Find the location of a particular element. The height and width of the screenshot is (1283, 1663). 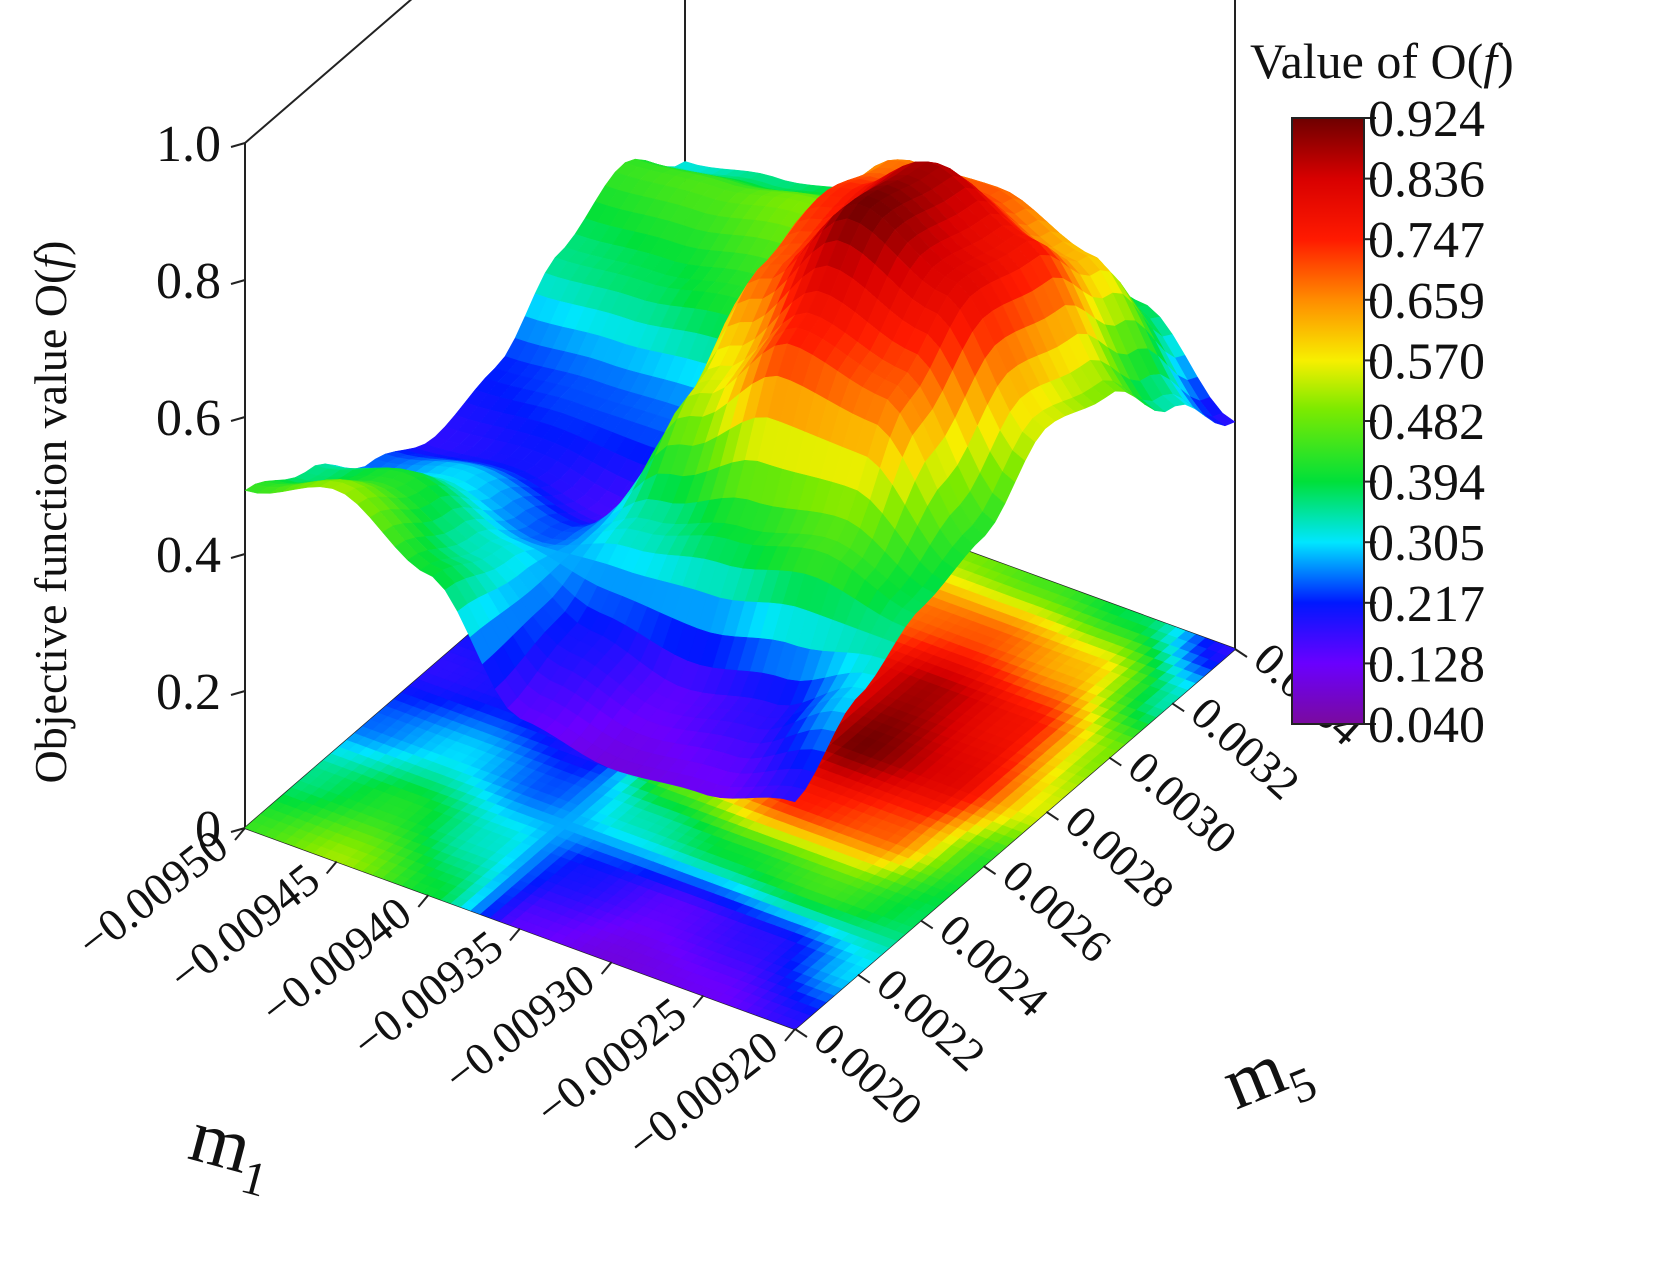

colorbar-tick-label: 0.394 is located at coordinates (1426, 483).